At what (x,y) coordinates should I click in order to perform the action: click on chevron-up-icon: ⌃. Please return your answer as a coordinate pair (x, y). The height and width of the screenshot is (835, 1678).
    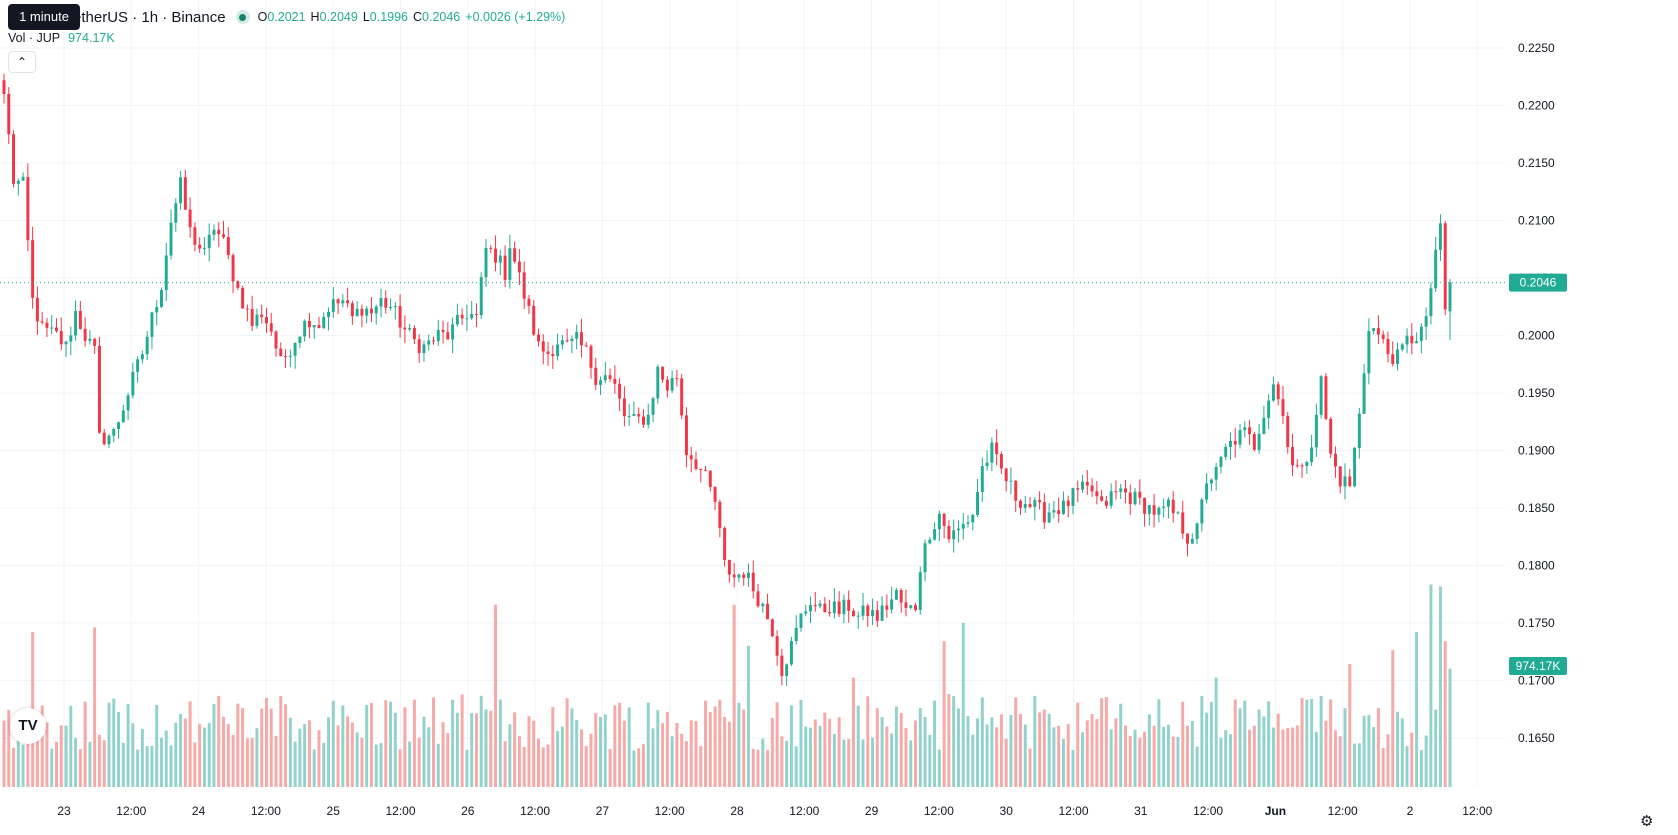
    Looking at the image, I should click on (22, 62).